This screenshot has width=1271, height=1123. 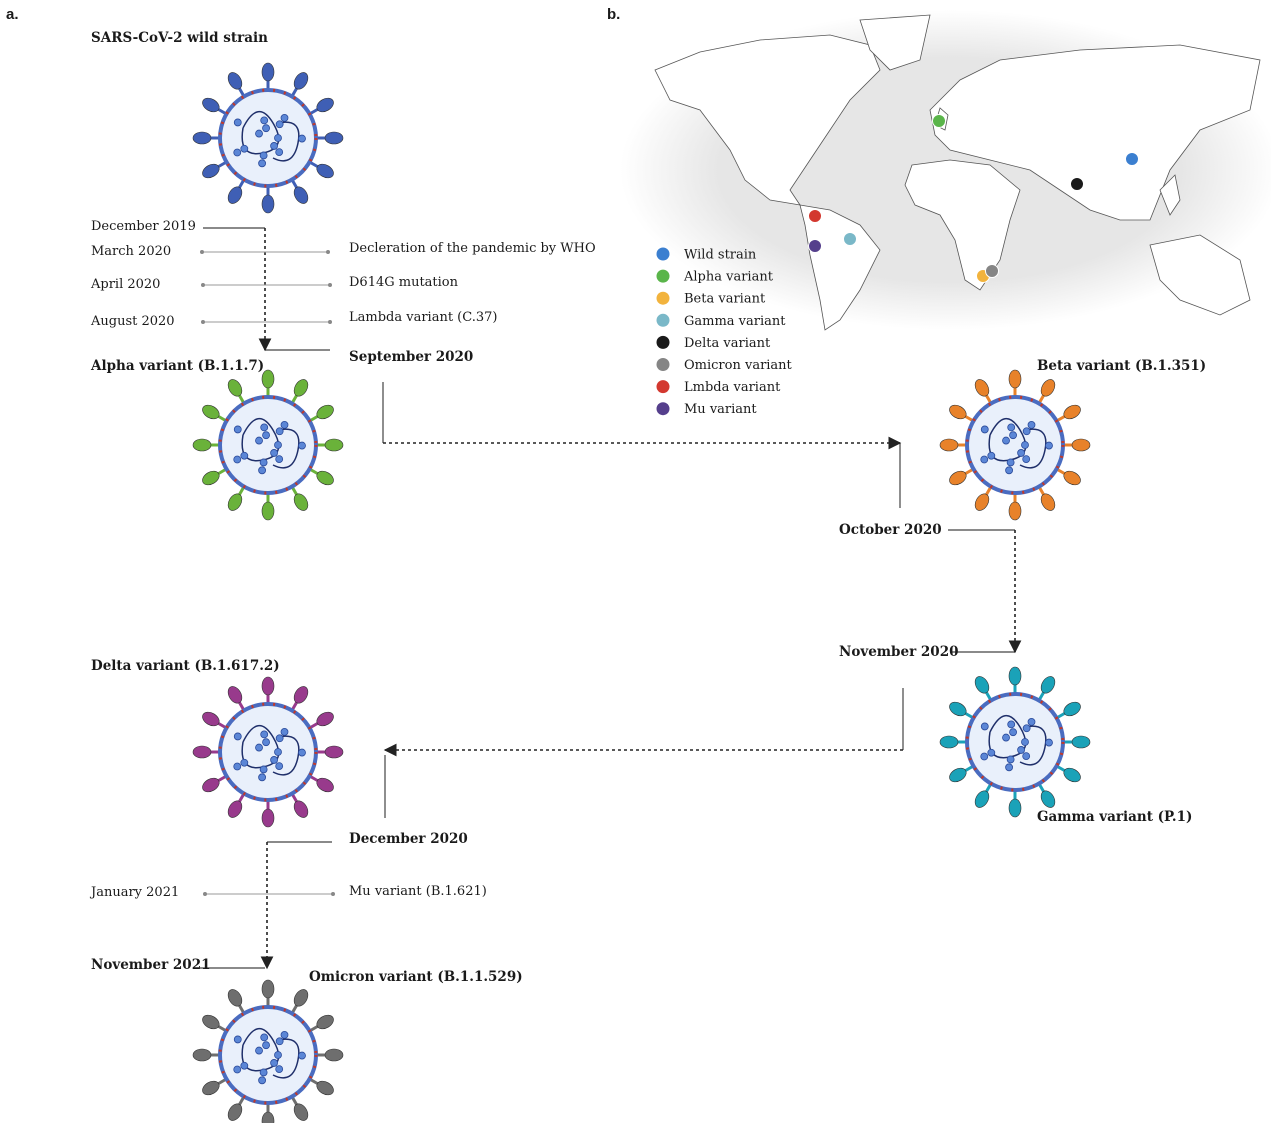 What do you see at coordinates (151, 965) in the screenshot?
I see `date: November 2021` at bounding box center [151, 965].